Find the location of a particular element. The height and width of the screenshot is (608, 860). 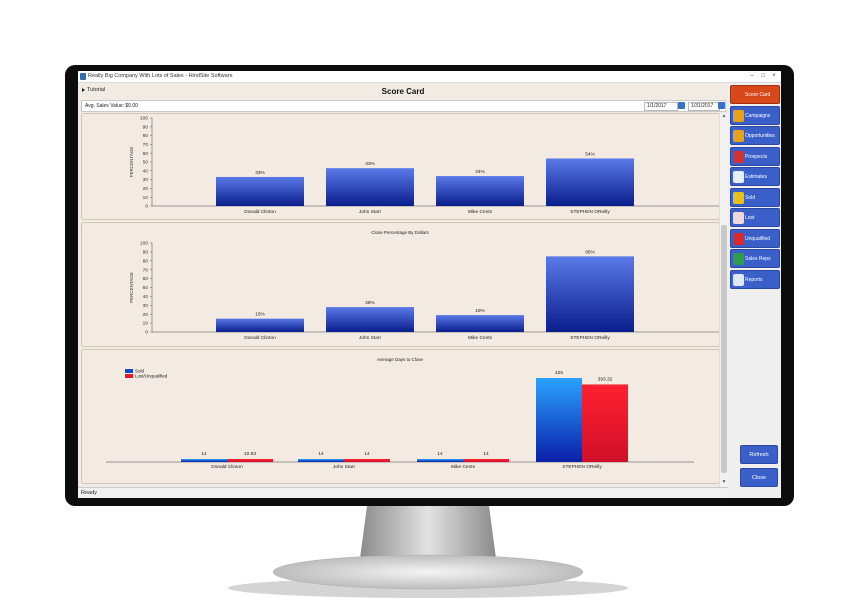

lost-icon is located at coordinates (738, 218).